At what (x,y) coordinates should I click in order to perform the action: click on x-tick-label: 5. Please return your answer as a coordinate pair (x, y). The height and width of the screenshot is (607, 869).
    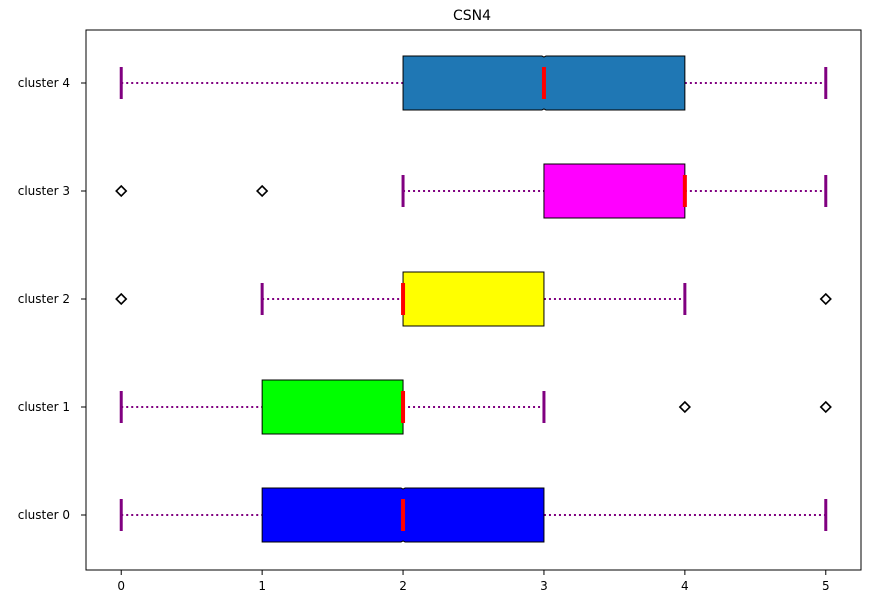
    Looking at the image, I should click on (826, 586).